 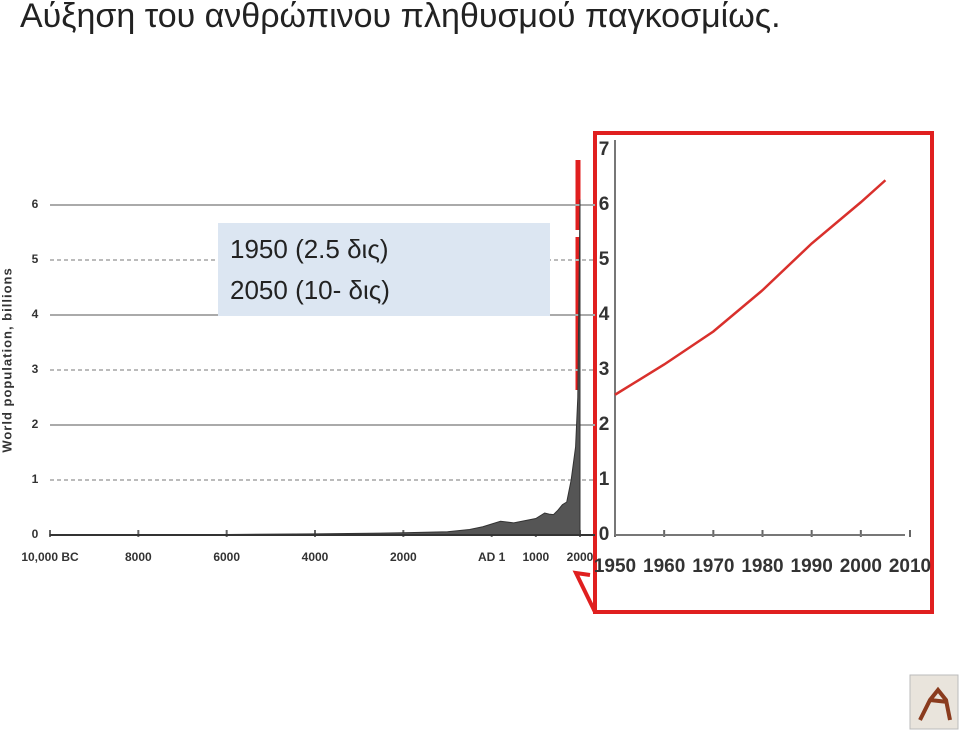 What do you see at coordinates (535, 557) in the screenshot?
I see `x-tick-label: 1000` at bounding box center [535, 557].